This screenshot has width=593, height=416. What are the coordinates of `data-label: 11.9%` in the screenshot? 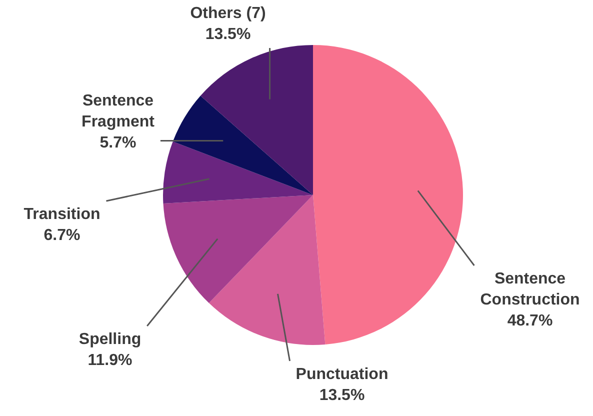 It's located at (110, 360).